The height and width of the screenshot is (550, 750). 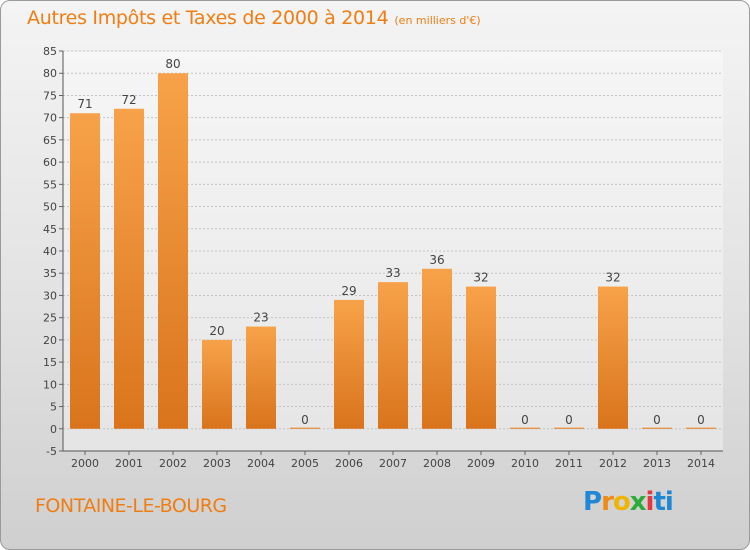 What do you see at coordinates (50, 51) in the screenshot?
I see `y-tick-label: 85` at bounding box center [50, 51].